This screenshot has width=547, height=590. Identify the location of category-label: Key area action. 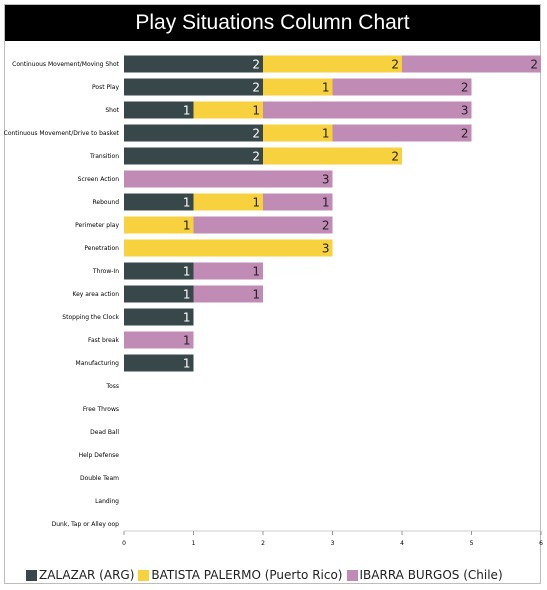
(95, 294).